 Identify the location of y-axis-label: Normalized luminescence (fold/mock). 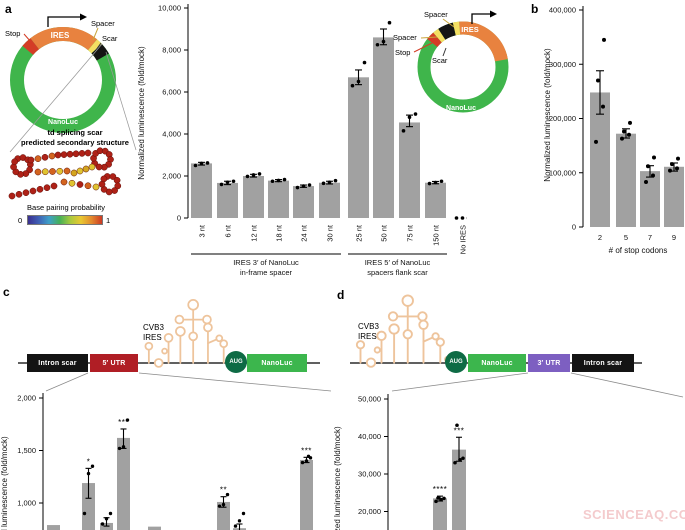
(4, 483).